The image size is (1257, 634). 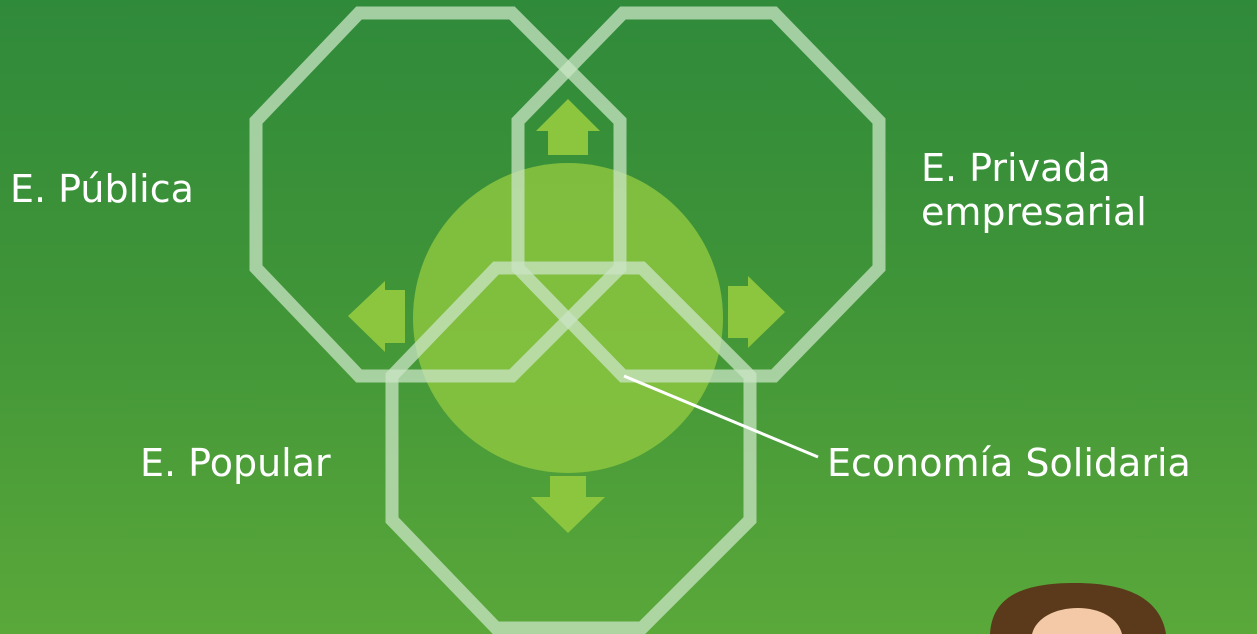 I want to click on arrow-down-icon, so click(x=568, y=504).